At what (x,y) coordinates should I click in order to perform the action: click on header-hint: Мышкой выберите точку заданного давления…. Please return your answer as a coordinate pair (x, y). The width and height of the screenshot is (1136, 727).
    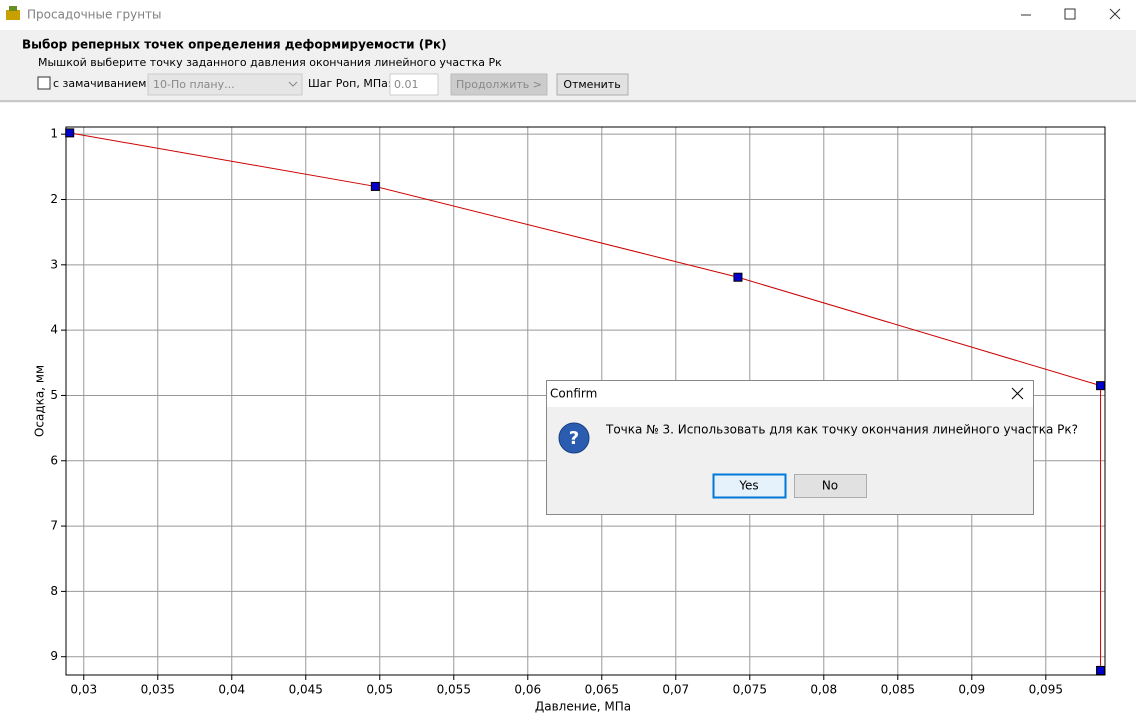
    Looking at the image, I should click on (270, 62).